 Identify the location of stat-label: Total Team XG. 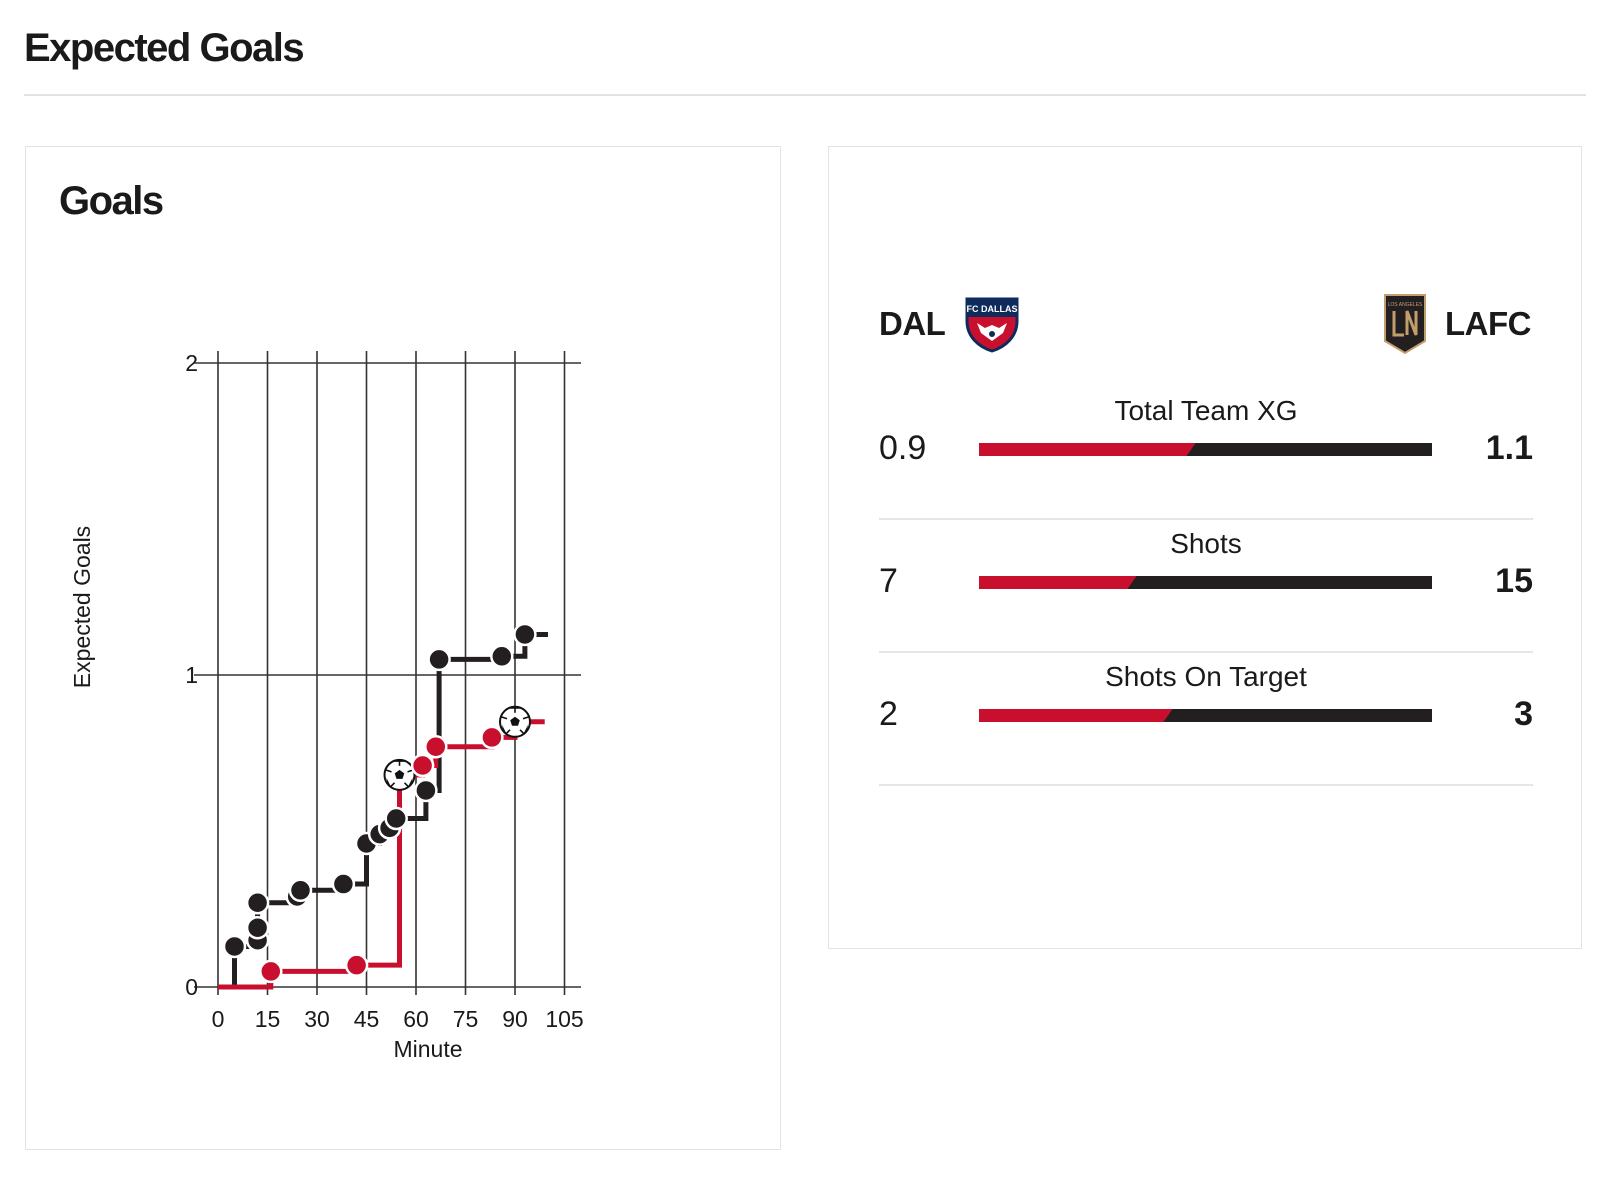
(1206, 410).